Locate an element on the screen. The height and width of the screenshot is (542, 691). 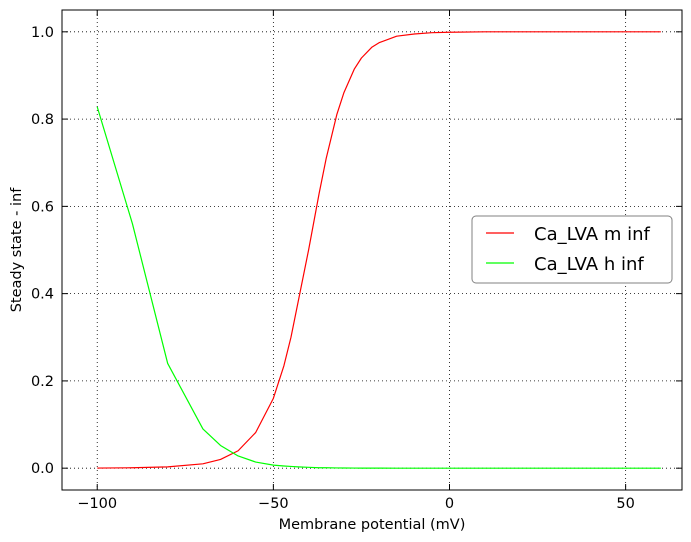
legend-box is located at coordinates (572, 249).